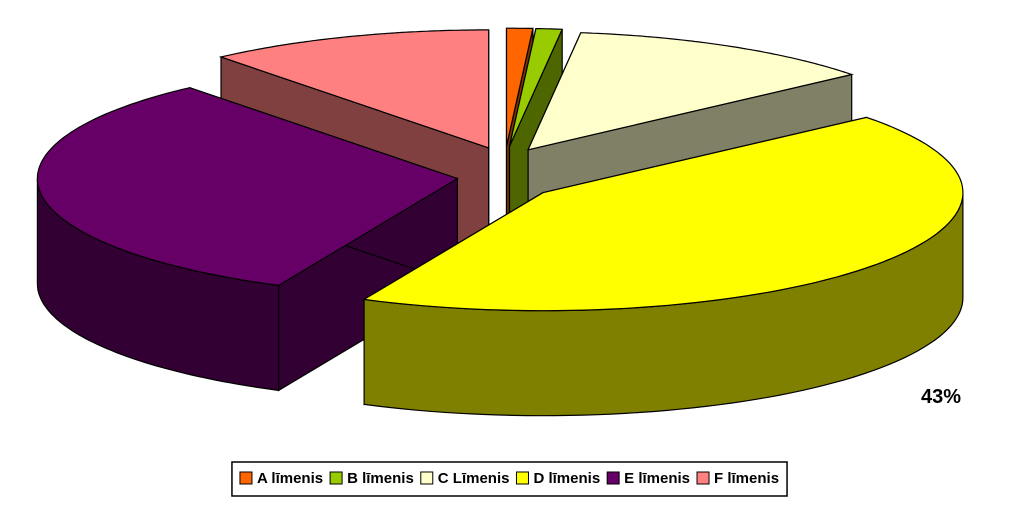 The image size is (1019, 527). I want to click on legend-label: A līmenis, so click(290, 478).